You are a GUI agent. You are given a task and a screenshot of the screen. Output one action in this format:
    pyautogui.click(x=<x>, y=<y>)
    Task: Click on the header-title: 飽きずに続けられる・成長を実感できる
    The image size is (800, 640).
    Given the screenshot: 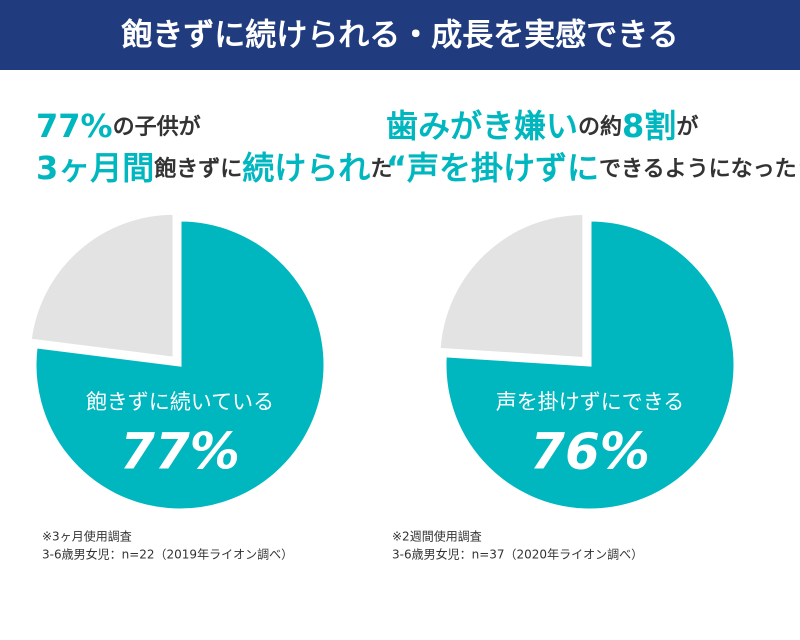 What is the action you would take?
    pyautogui.click(x=399, y=36)
    